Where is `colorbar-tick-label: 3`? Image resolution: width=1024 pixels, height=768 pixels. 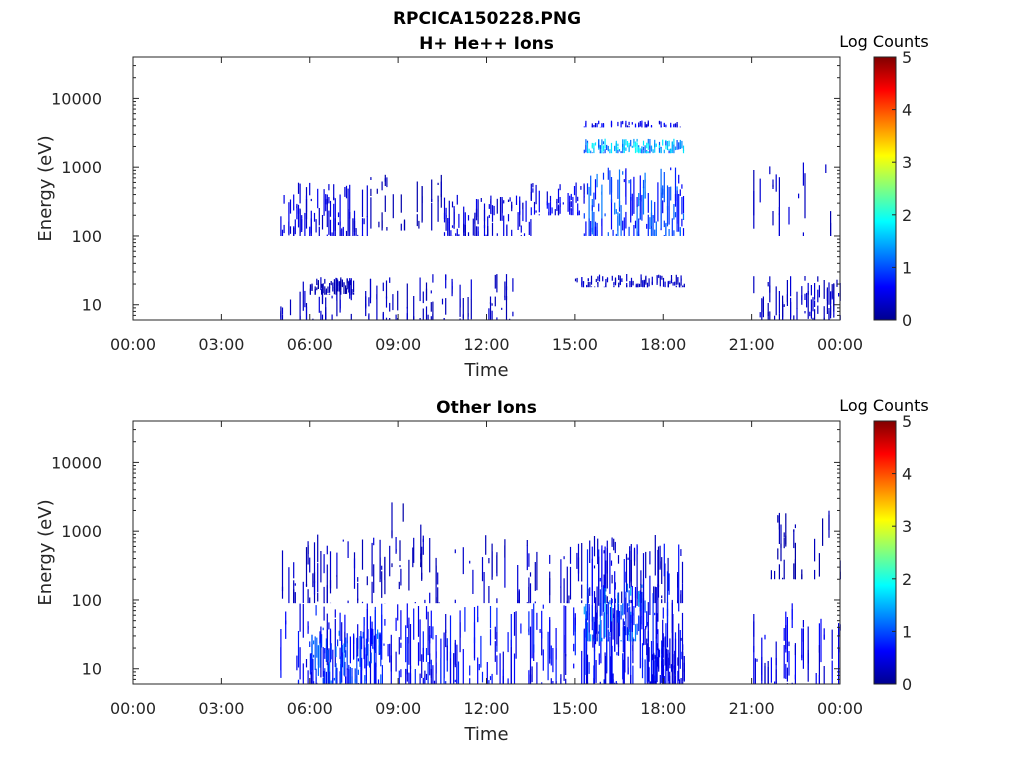
colorbar-tick-label: 3 is located at coordinates (907, 162).